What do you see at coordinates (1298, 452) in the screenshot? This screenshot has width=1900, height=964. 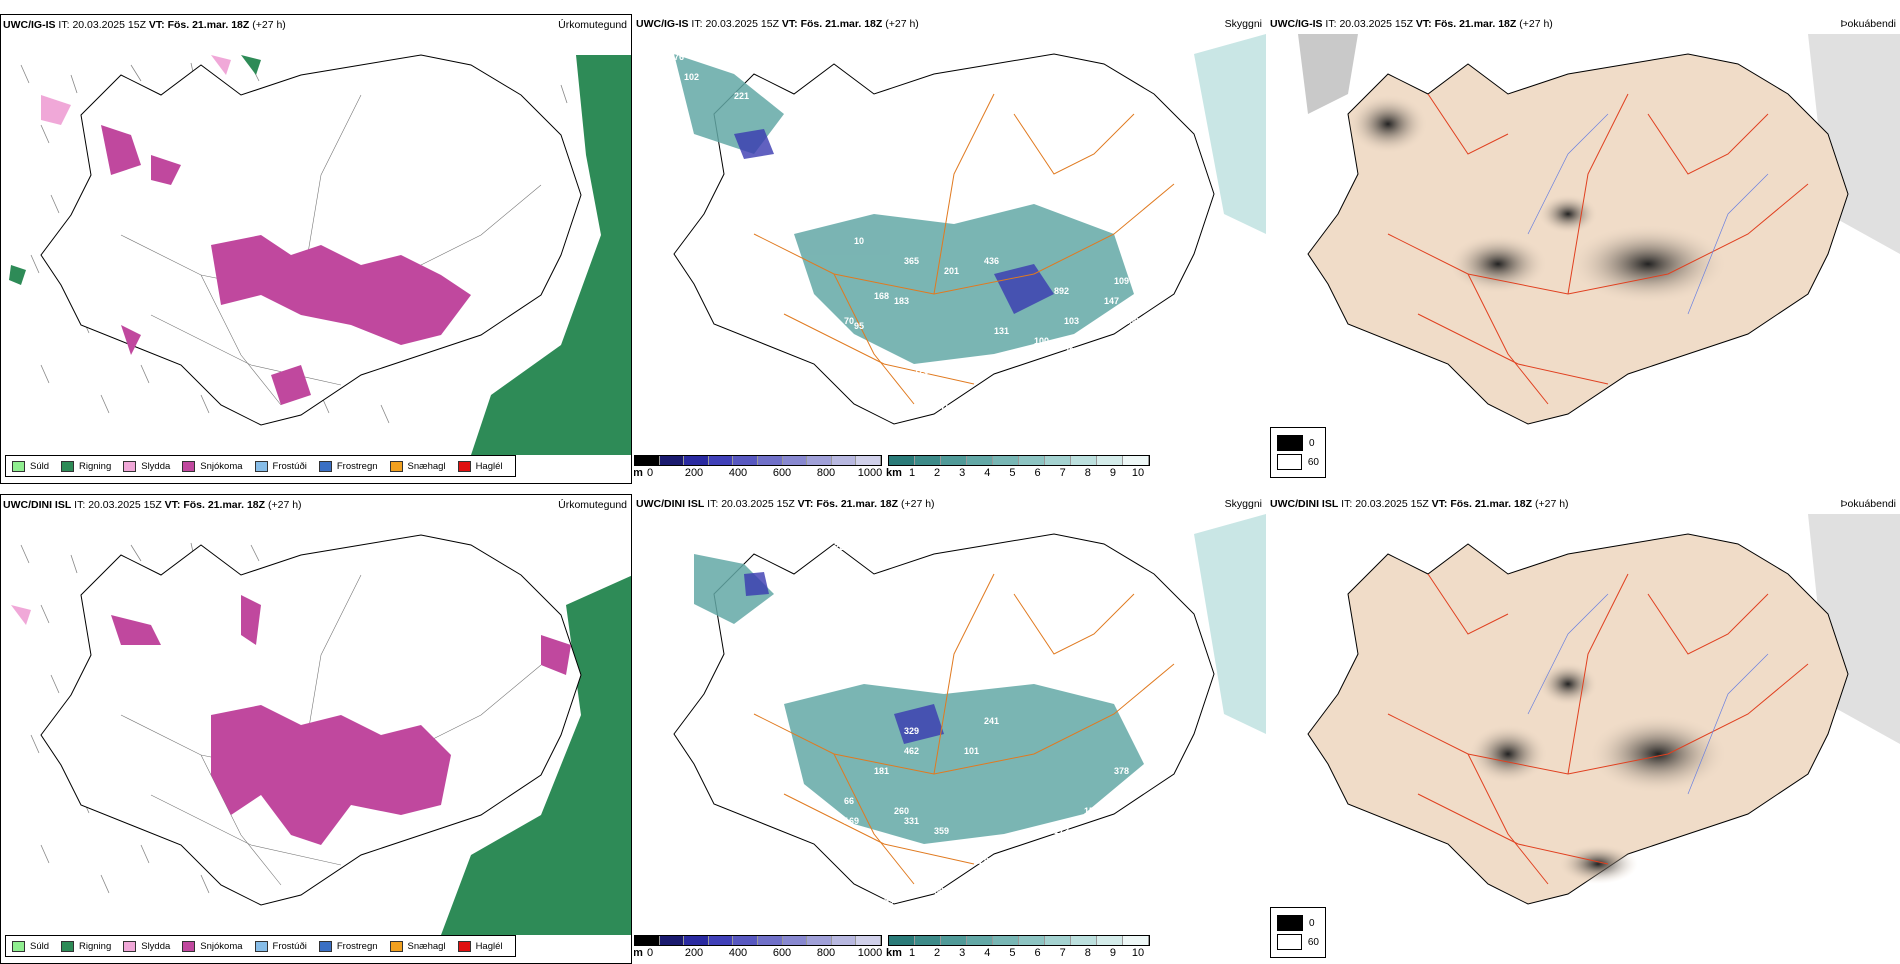 I see `fog-legend: 0 60` at bounding box center [1298, 452].